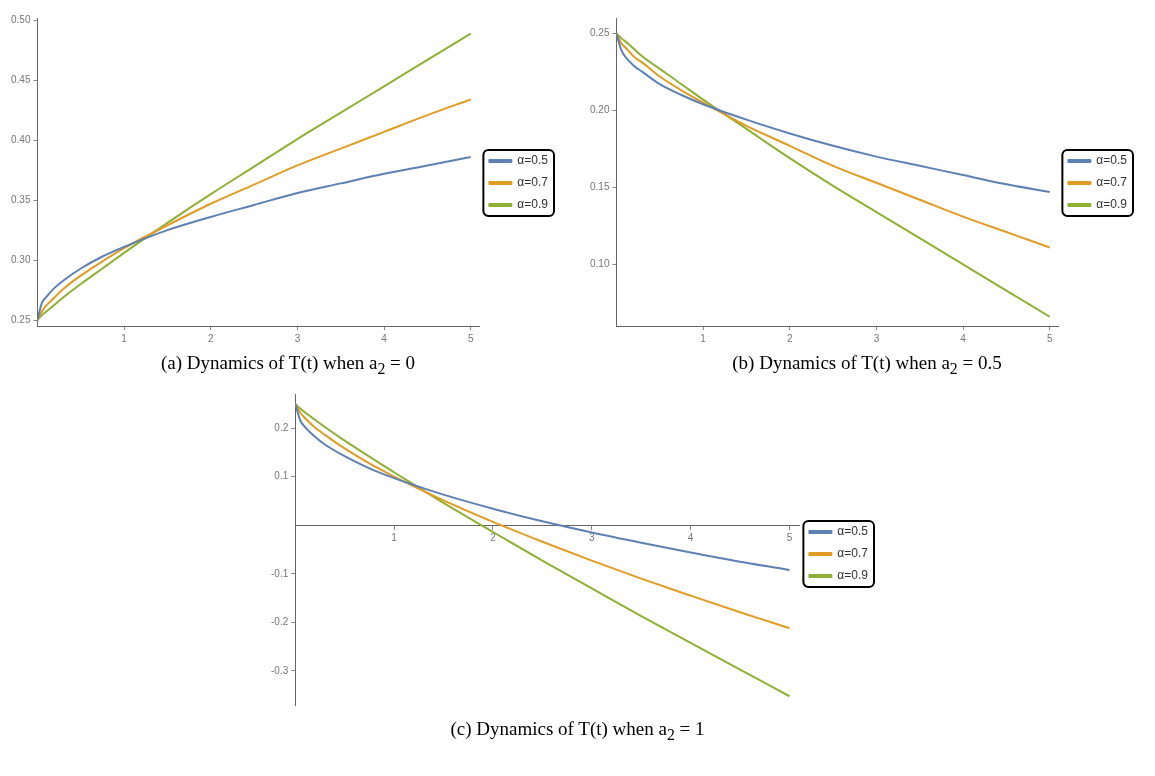 Image resolution: width=1155 pixels, height=776 pixels. I want to click on y-tick-label: 0.1, so click(281, 476).